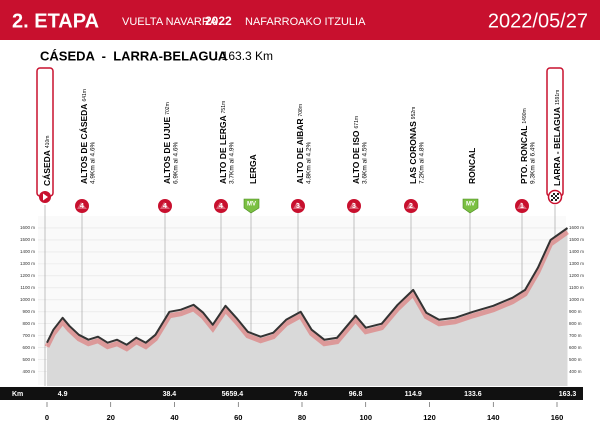  What do you see at coordinates (413, 152) in the screenshot?
I see `waypoint-name-text: LAS CORONAS` at bounding box center [413, 152].